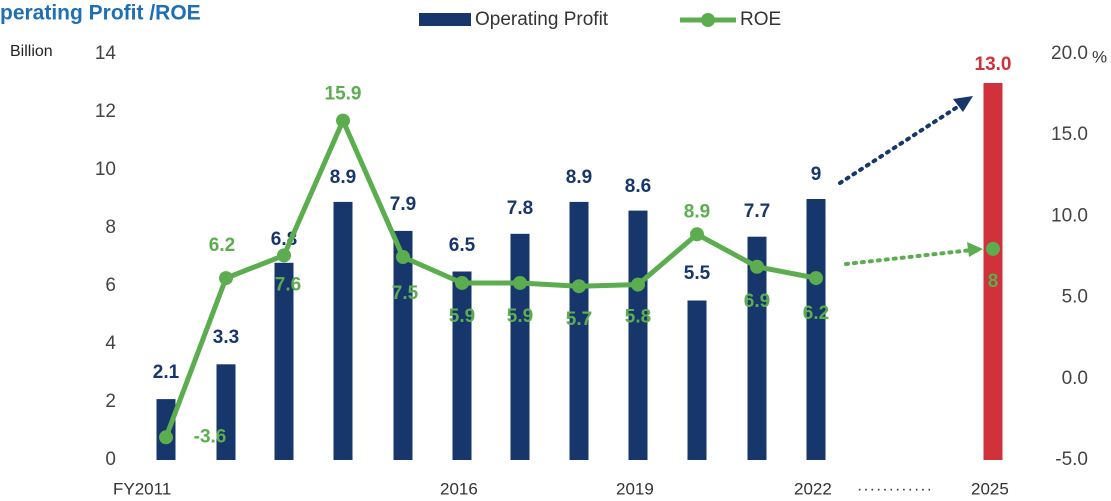 The image size is (1111, 501). I want to click on y-tick-label: 12, so click(105, 111).